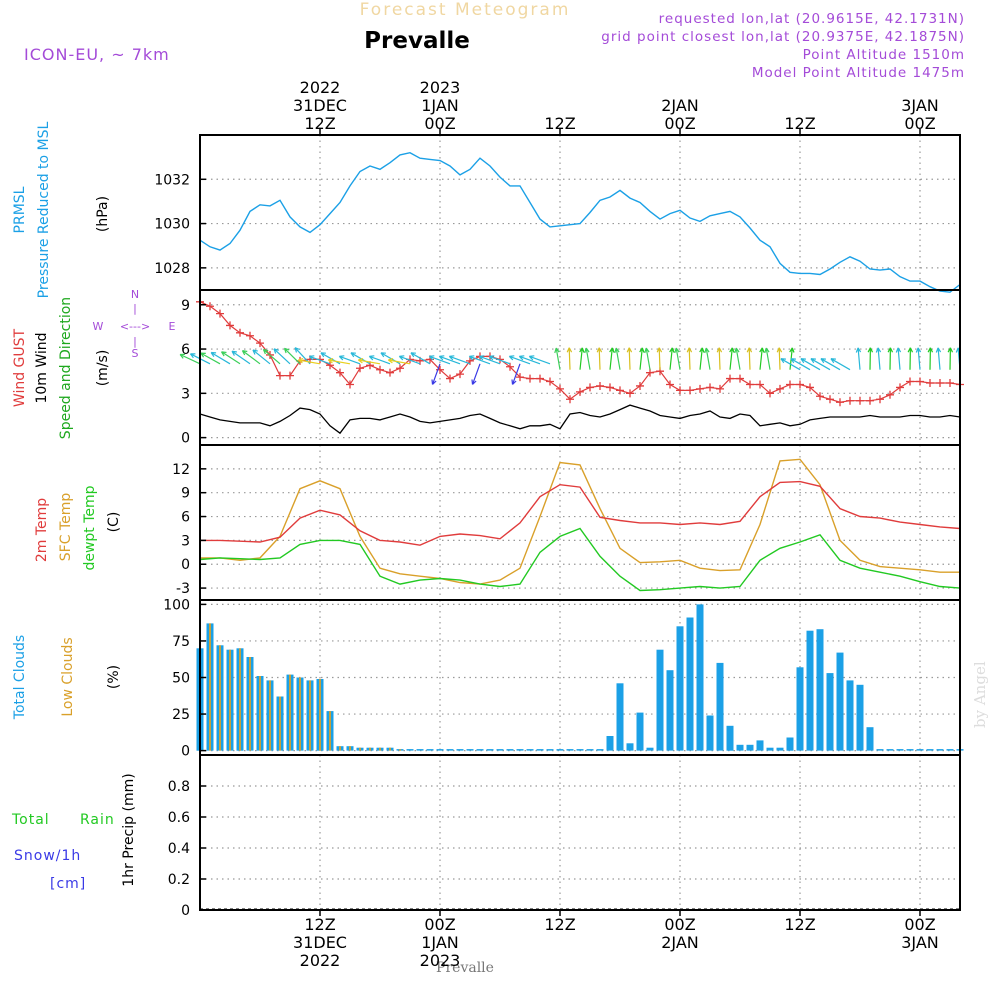 The height and width of the screenshot is (1000, 1000). What do you see at coordinates (114, 677) in the screenshot?
I see `clouds-unit: (%)` at bounding box center [114, 677].